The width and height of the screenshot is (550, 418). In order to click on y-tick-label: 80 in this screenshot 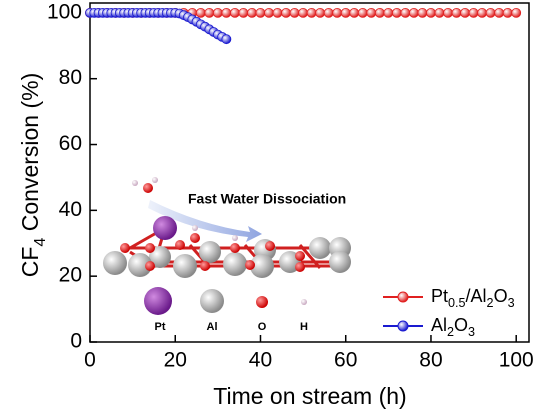, I will do `click(70, 77)`.